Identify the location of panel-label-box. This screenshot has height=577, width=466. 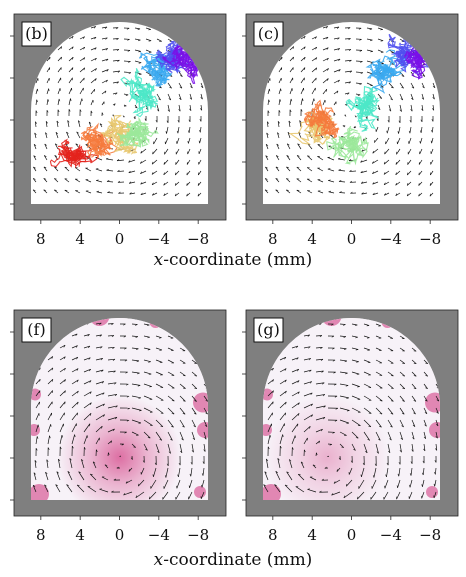
(268, 34).